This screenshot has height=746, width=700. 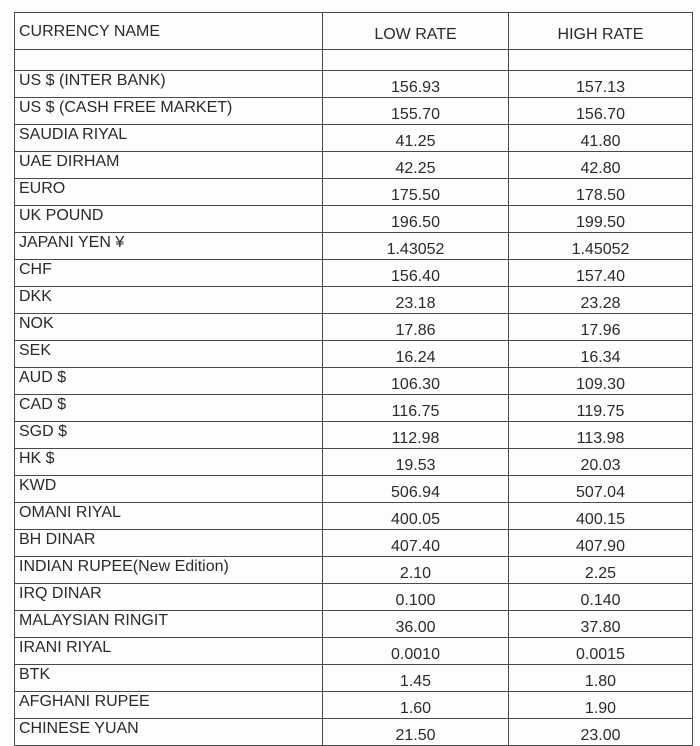 I want to click on table-row: SGD $112.98 113.98, so click(x=353, y=435).